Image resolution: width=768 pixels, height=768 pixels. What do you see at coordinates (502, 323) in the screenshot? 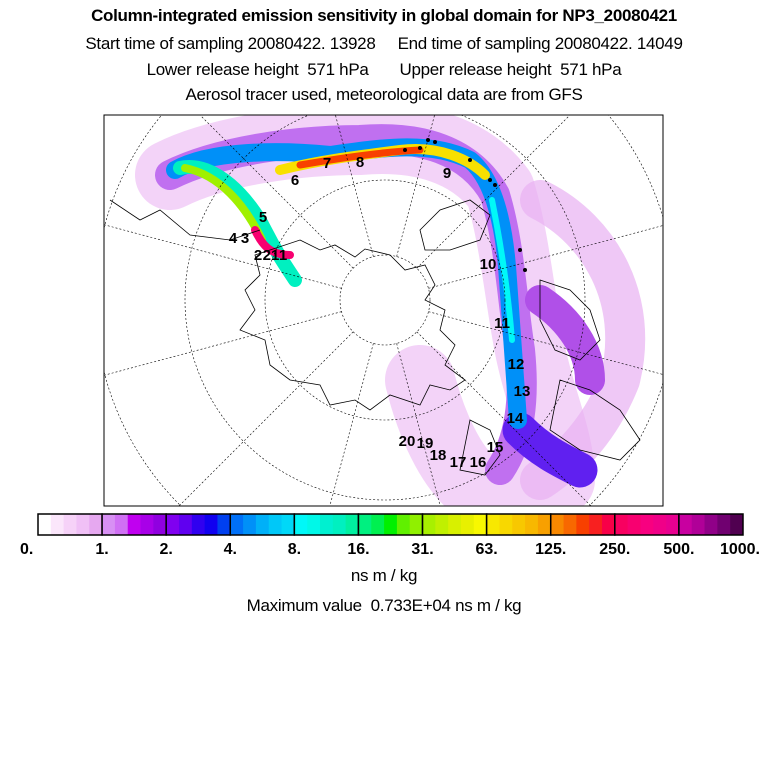
I see `trajectory-label: 11` at bounding box center [502, 323].